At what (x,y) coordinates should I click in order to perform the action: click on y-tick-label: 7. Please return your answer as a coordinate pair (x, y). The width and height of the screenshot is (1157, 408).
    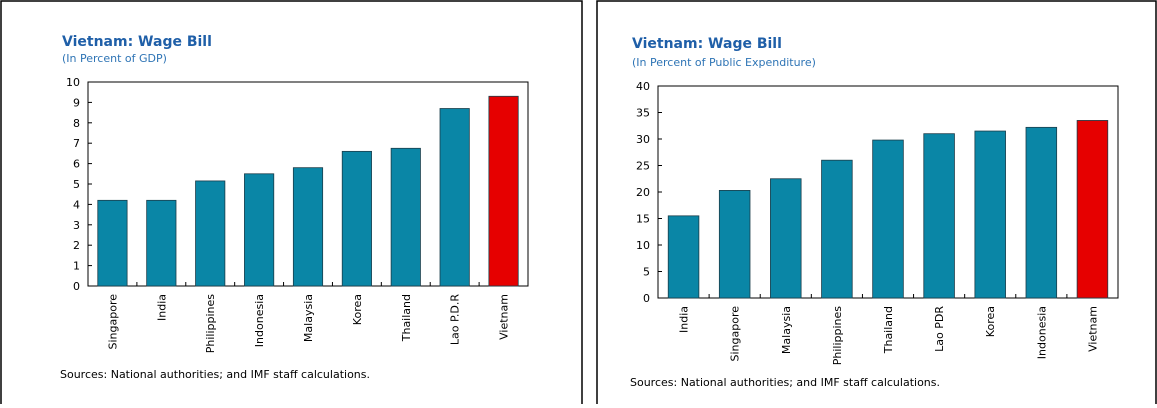
    Looking at the image, I should click on (76, 143).